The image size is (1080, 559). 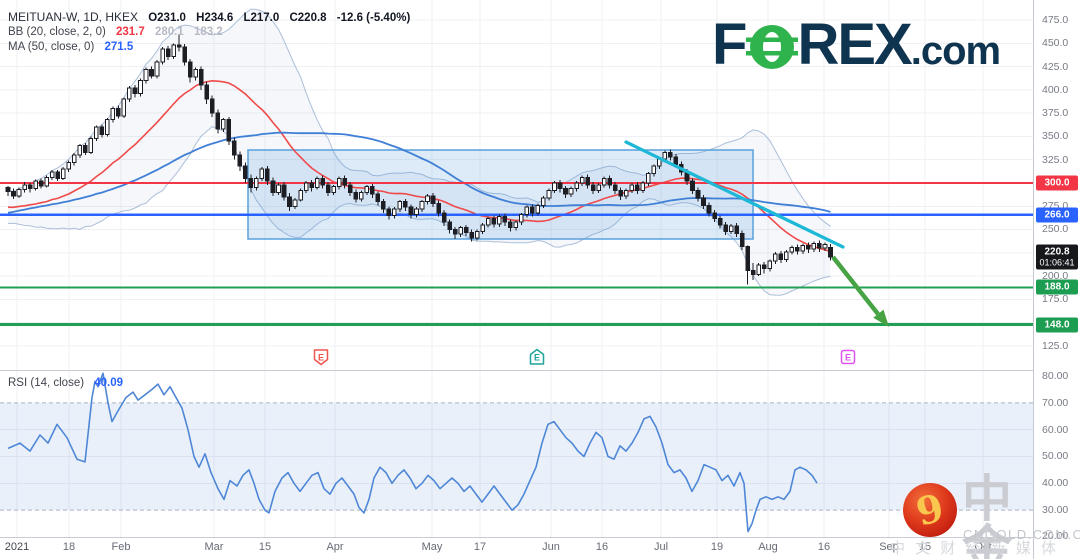 What do you see at coordinates (1055, 536) in the screenshot?
I see `rsi-axis-label: 20.00` at bounding box center [1055, 536].